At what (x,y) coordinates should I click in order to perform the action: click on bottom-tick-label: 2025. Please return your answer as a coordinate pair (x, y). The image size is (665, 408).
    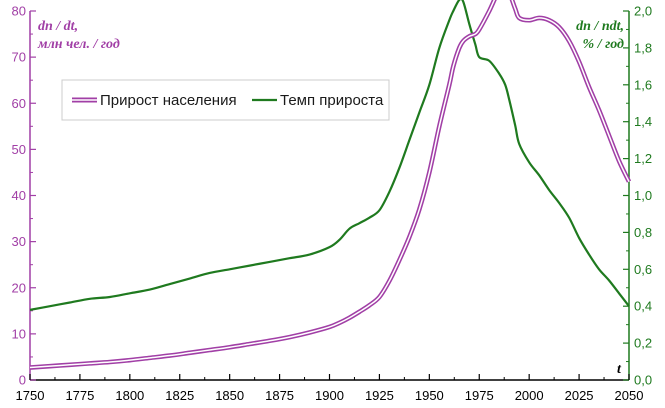
    Looking at the image, I should click on (579, 395).